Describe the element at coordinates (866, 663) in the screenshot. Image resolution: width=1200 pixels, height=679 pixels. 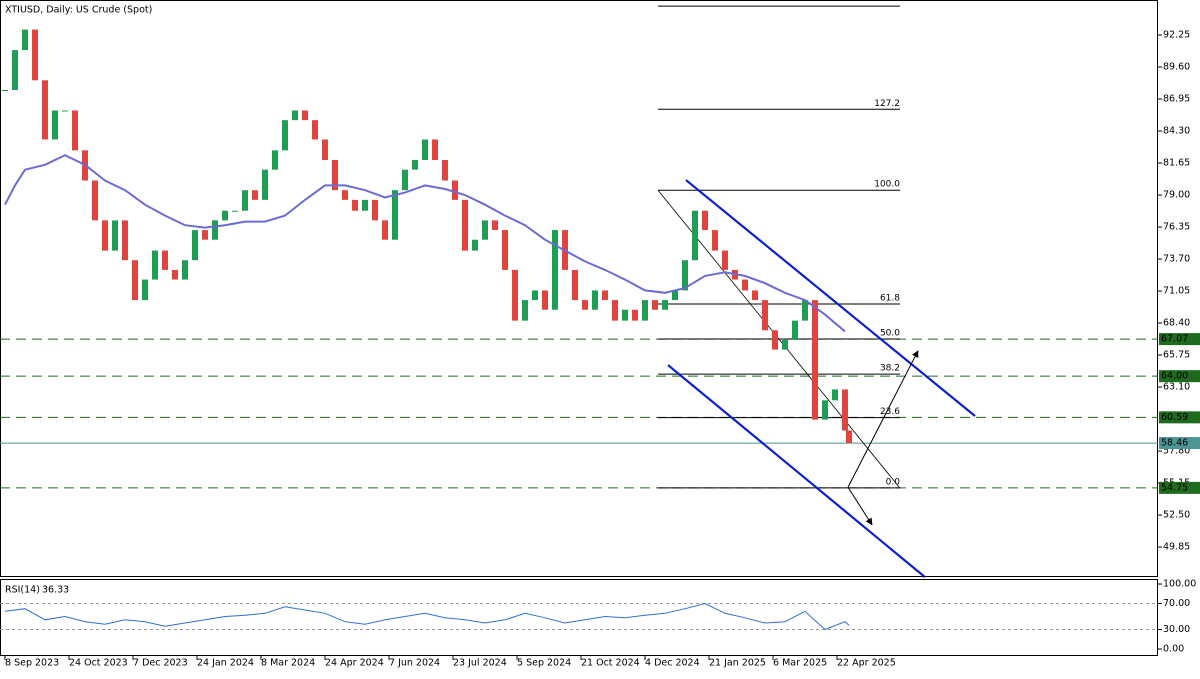
I see `x-tick-label: 22 Apr 2025` at that location.